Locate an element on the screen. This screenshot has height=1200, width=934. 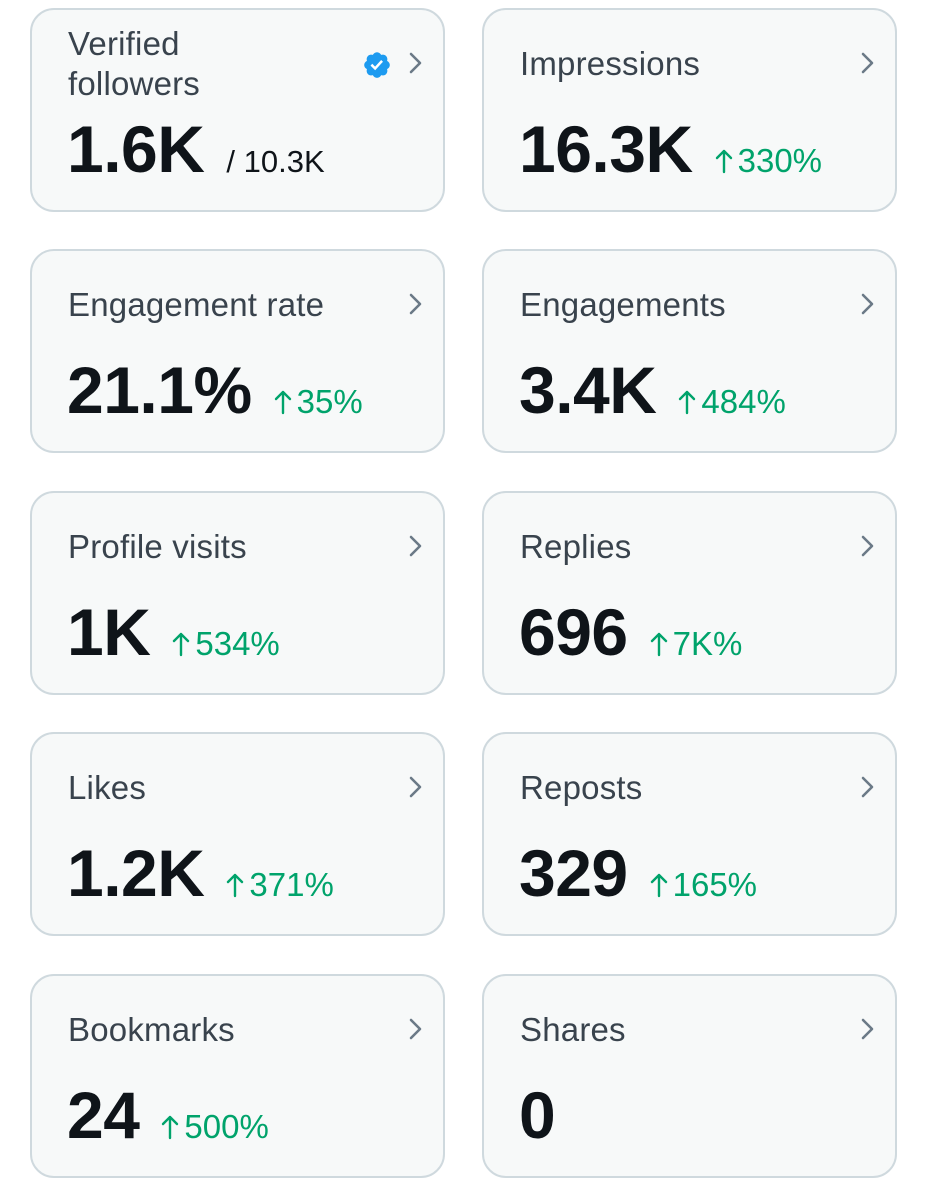
metric-value-row: 3.4K 484% is located at coordinates (652, 390).